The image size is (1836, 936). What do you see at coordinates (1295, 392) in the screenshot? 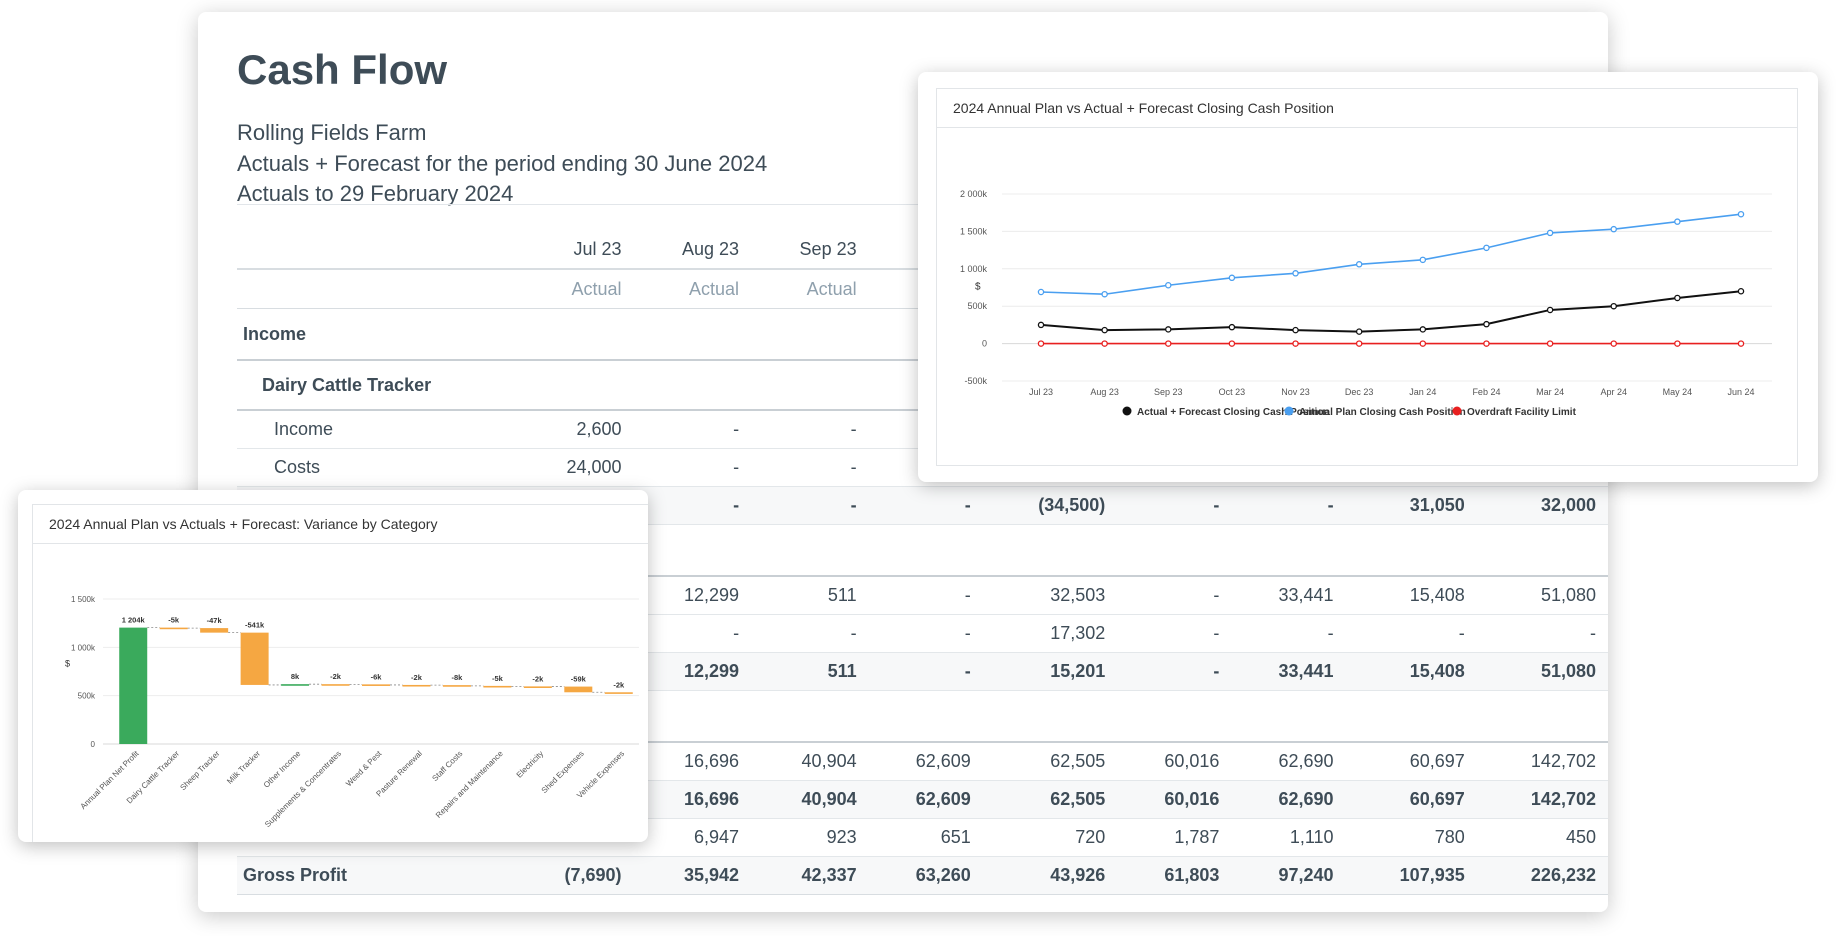
I see `x-tick-label: Nov 23` at bounding box center [1295, 392].